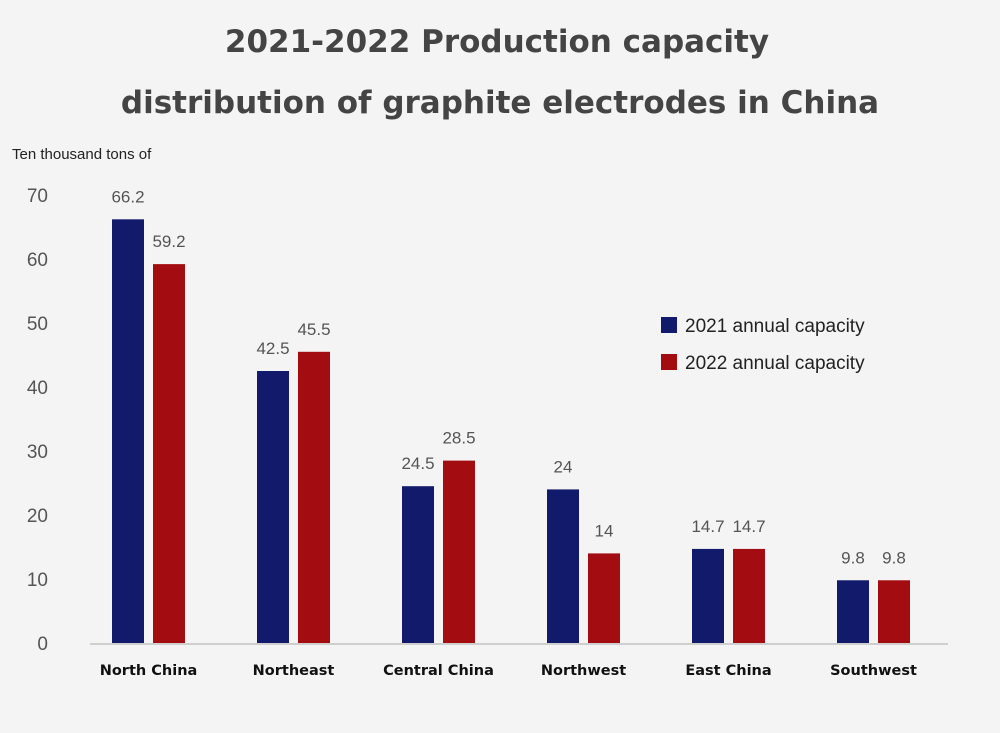  What do you see at coordinates (775, 326) in the screenshot?
I see `legend-label: 2021 annual capacity` at bounding box center [775, 326].